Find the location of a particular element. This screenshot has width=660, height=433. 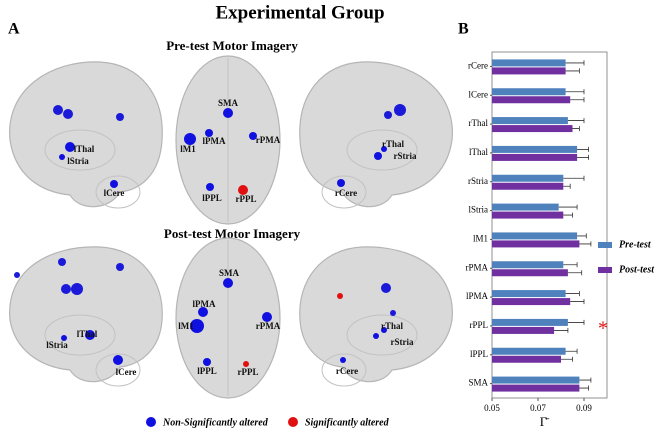

legend-label: Non-Significantly altered is located at coordinates (215, 422).